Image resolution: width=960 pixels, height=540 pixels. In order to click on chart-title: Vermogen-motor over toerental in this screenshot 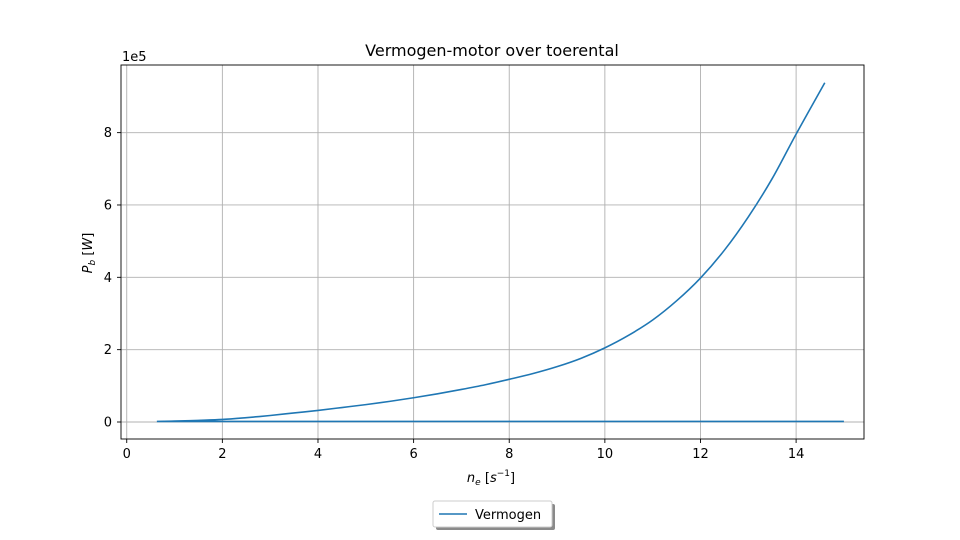, I will do `click(492, 50)`.